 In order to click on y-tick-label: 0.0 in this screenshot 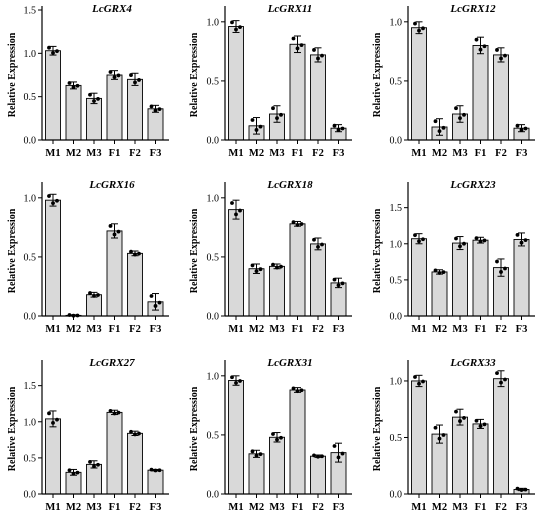, I will do `click(396, 495)`.